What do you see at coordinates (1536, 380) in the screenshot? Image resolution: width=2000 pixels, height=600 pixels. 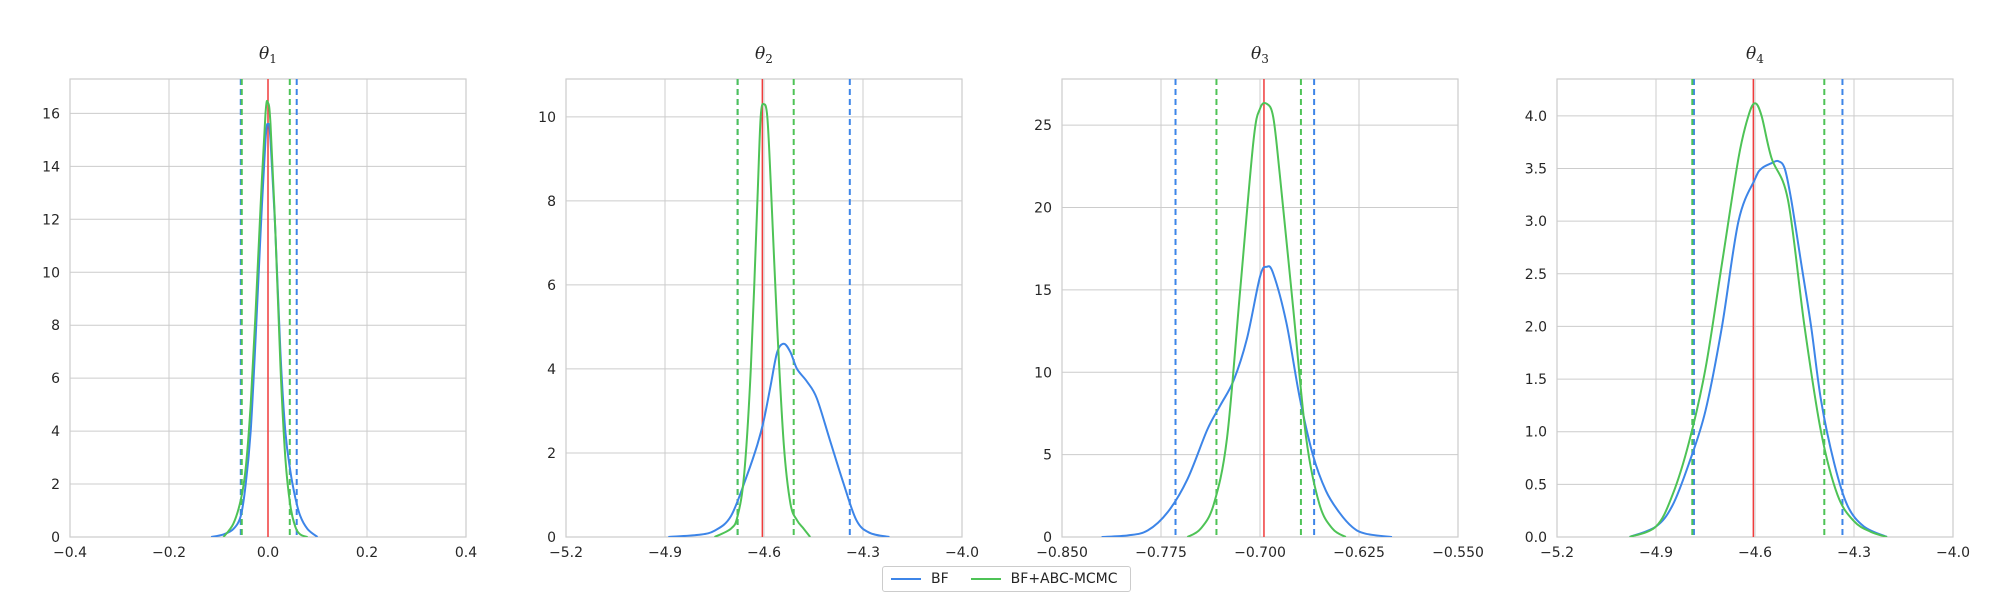 I see `y-tick-label: 1.5` at bounding box center [1536, 380].